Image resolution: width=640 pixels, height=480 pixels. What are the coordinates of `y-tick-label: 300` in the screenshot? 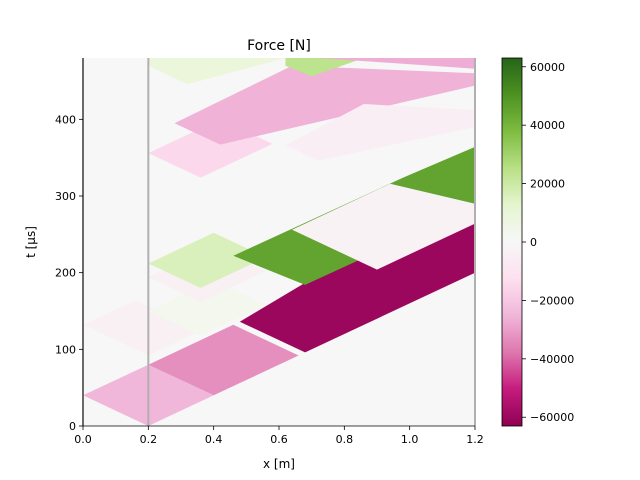 It's located at (65, 196).